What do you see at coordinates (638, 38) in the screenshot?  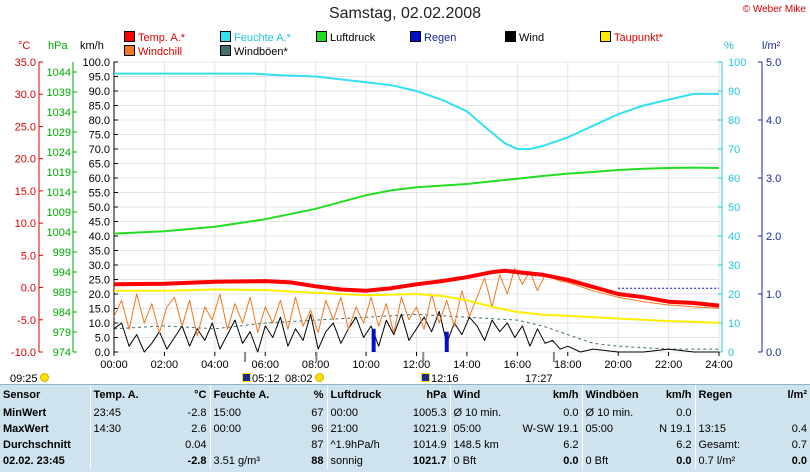 I see `legend-label-dewpoint: Taupunkt*` at bounding box center [638, 38].